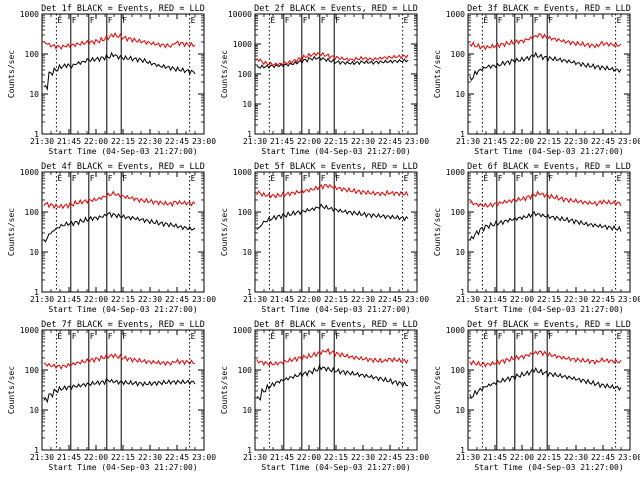 Image resolution: width=640 pixels, height=480 pixels. I want to click on x-tick-label: 21:45, so click(69, 141).